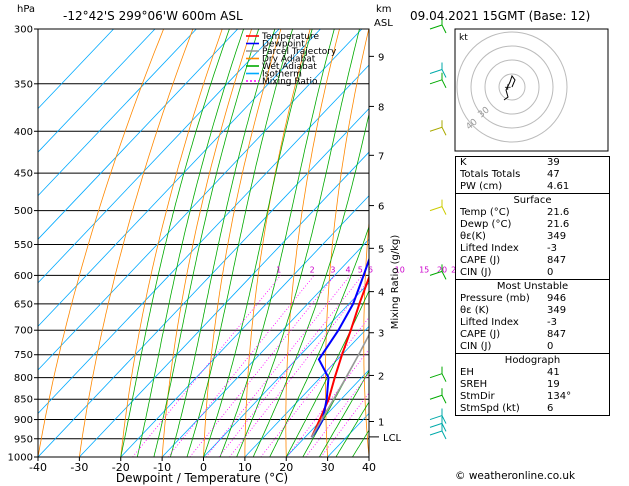  What do you see at coordinates (23, 245) in the screenshot?
I see `pressure-tick-label: 550` at bounding box center [23, 245].